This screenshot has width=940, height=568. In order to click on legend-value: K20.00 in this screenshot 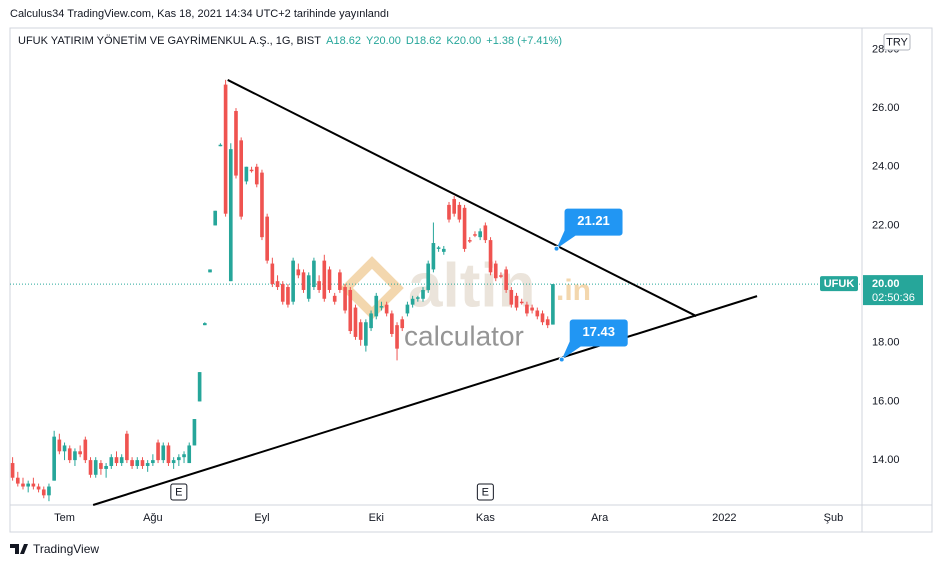, I will do `click(463, 41)`.